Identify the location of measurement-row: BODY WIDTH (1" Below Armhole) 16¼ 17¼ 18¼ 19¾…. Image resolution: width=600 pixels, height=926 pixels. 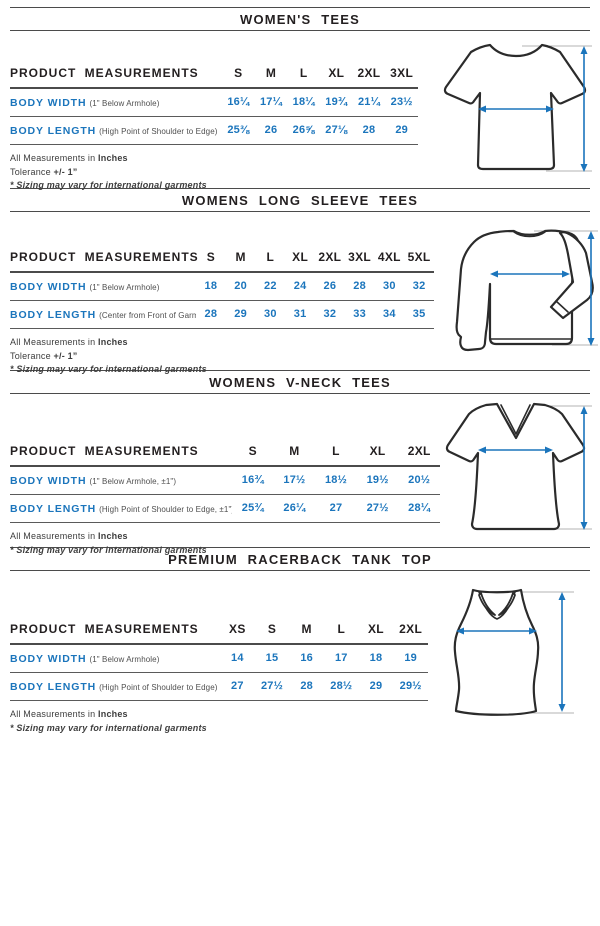
(214, 102).